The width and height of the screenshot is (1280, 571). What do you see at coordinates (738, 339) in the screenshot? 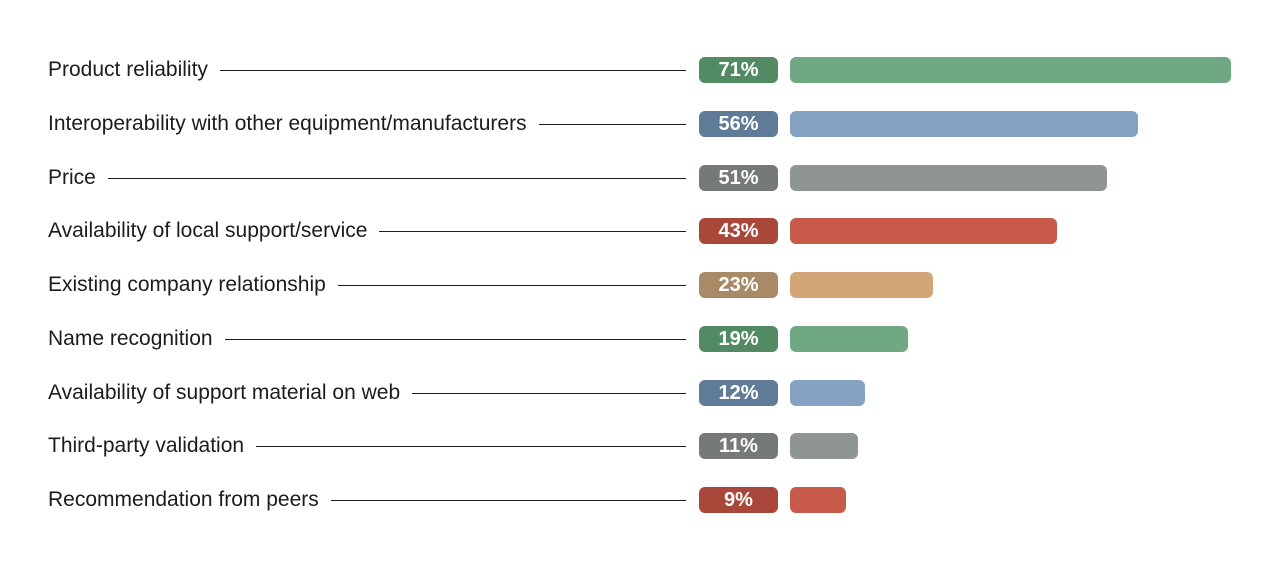
I see `value-label: 19%` at bounding box center [738, 339].